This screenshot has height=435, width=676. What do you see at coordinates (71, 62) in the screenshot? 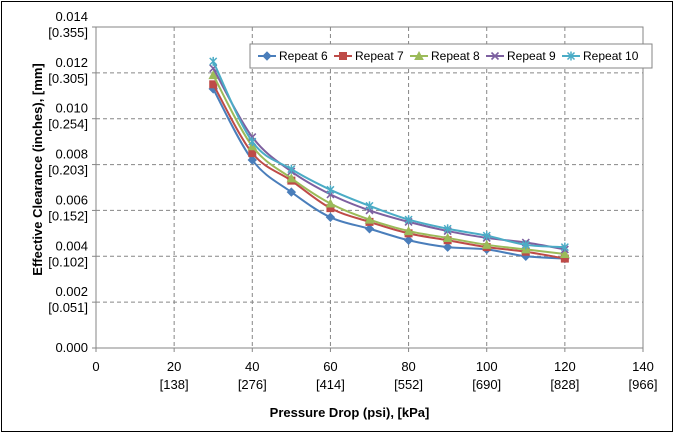
I see `y-tick-label: 0.012` at bounding box center [71, 62].